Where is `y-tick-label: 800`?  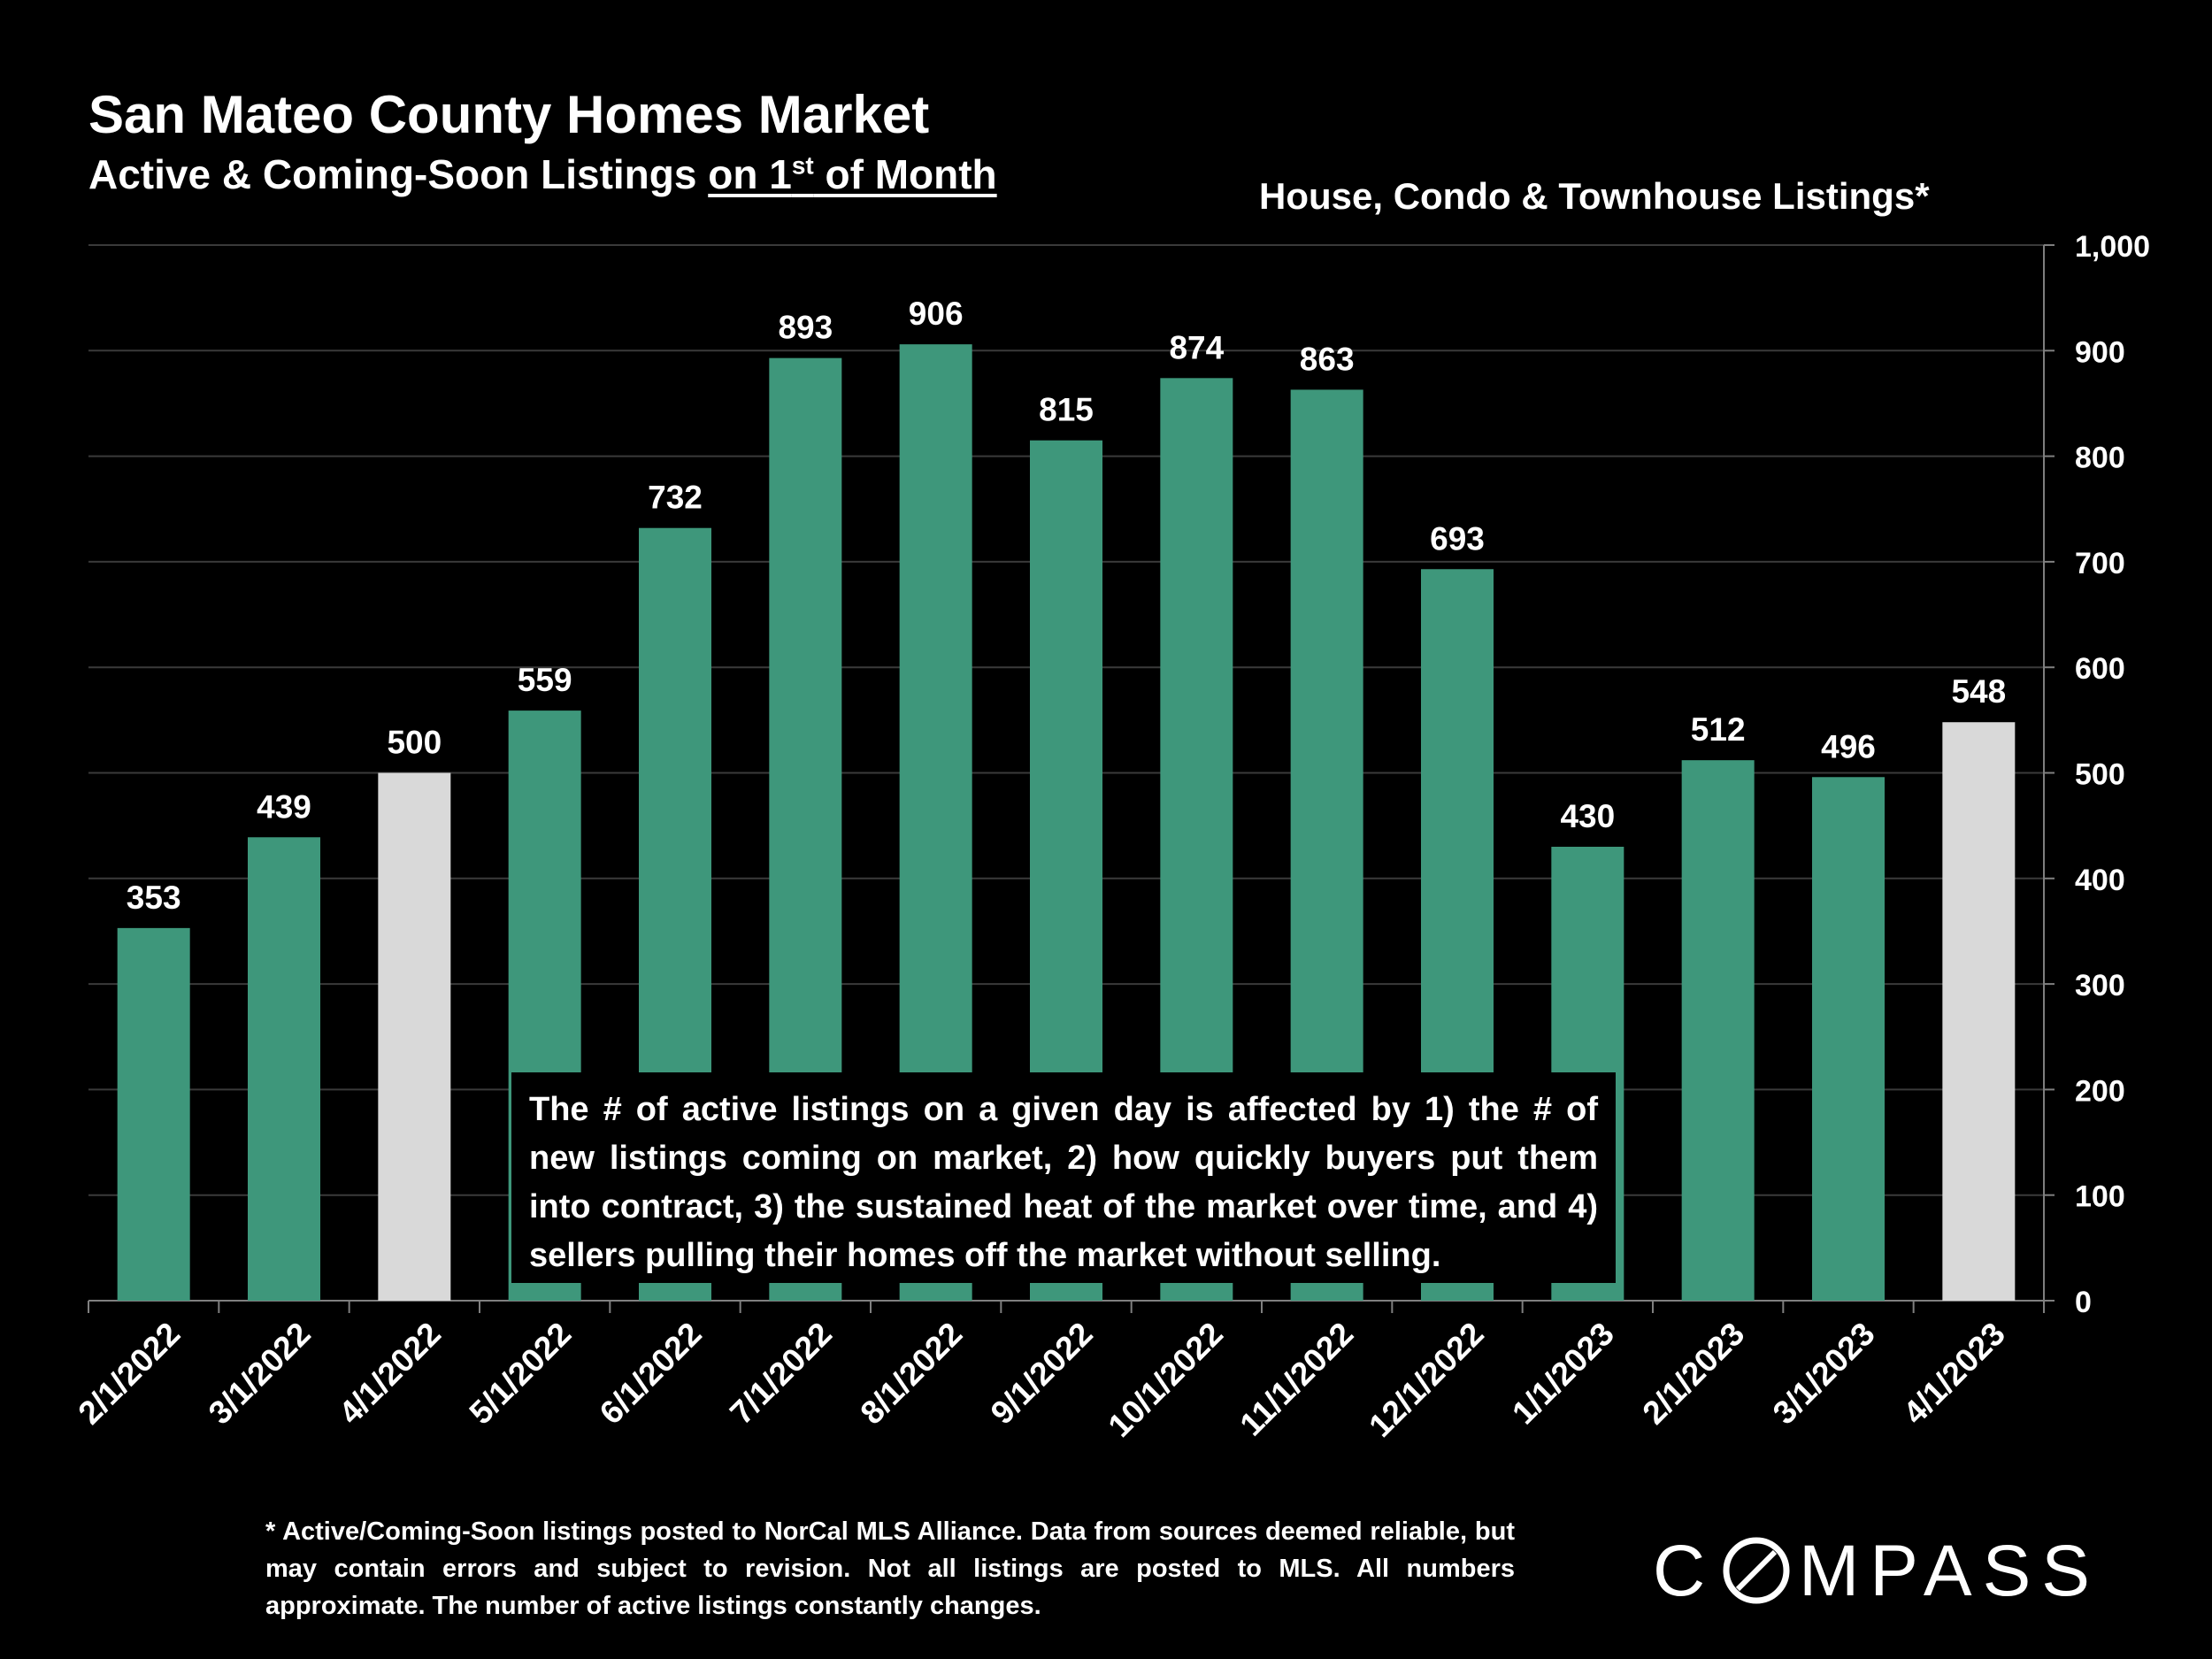 y-tick-label: 800 is located at coordinates (2100, 459).